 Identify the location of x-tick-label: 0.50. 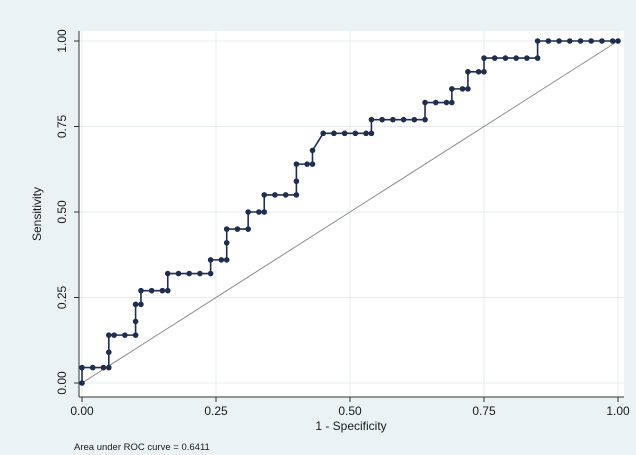
(350, 411).